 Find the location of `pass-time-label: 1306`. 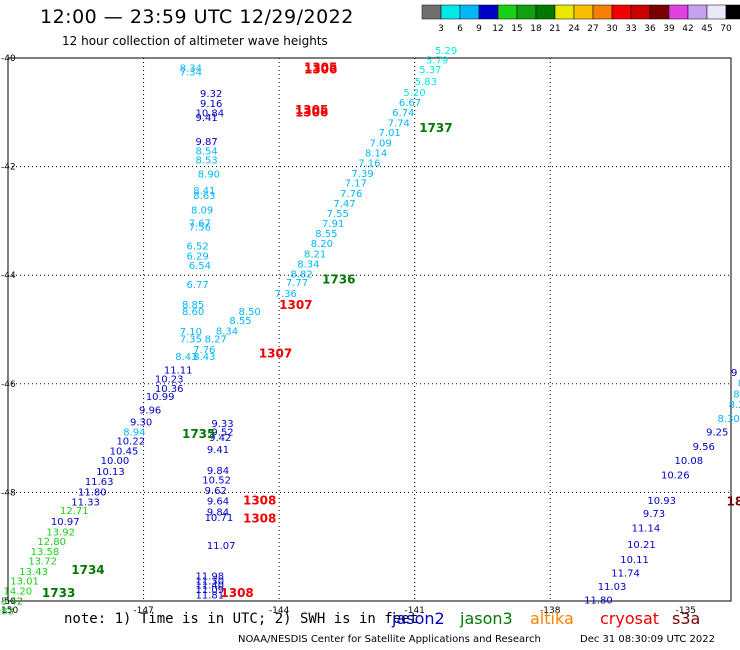

pass-time-label: 1306 is located at coordinates (311, 113).